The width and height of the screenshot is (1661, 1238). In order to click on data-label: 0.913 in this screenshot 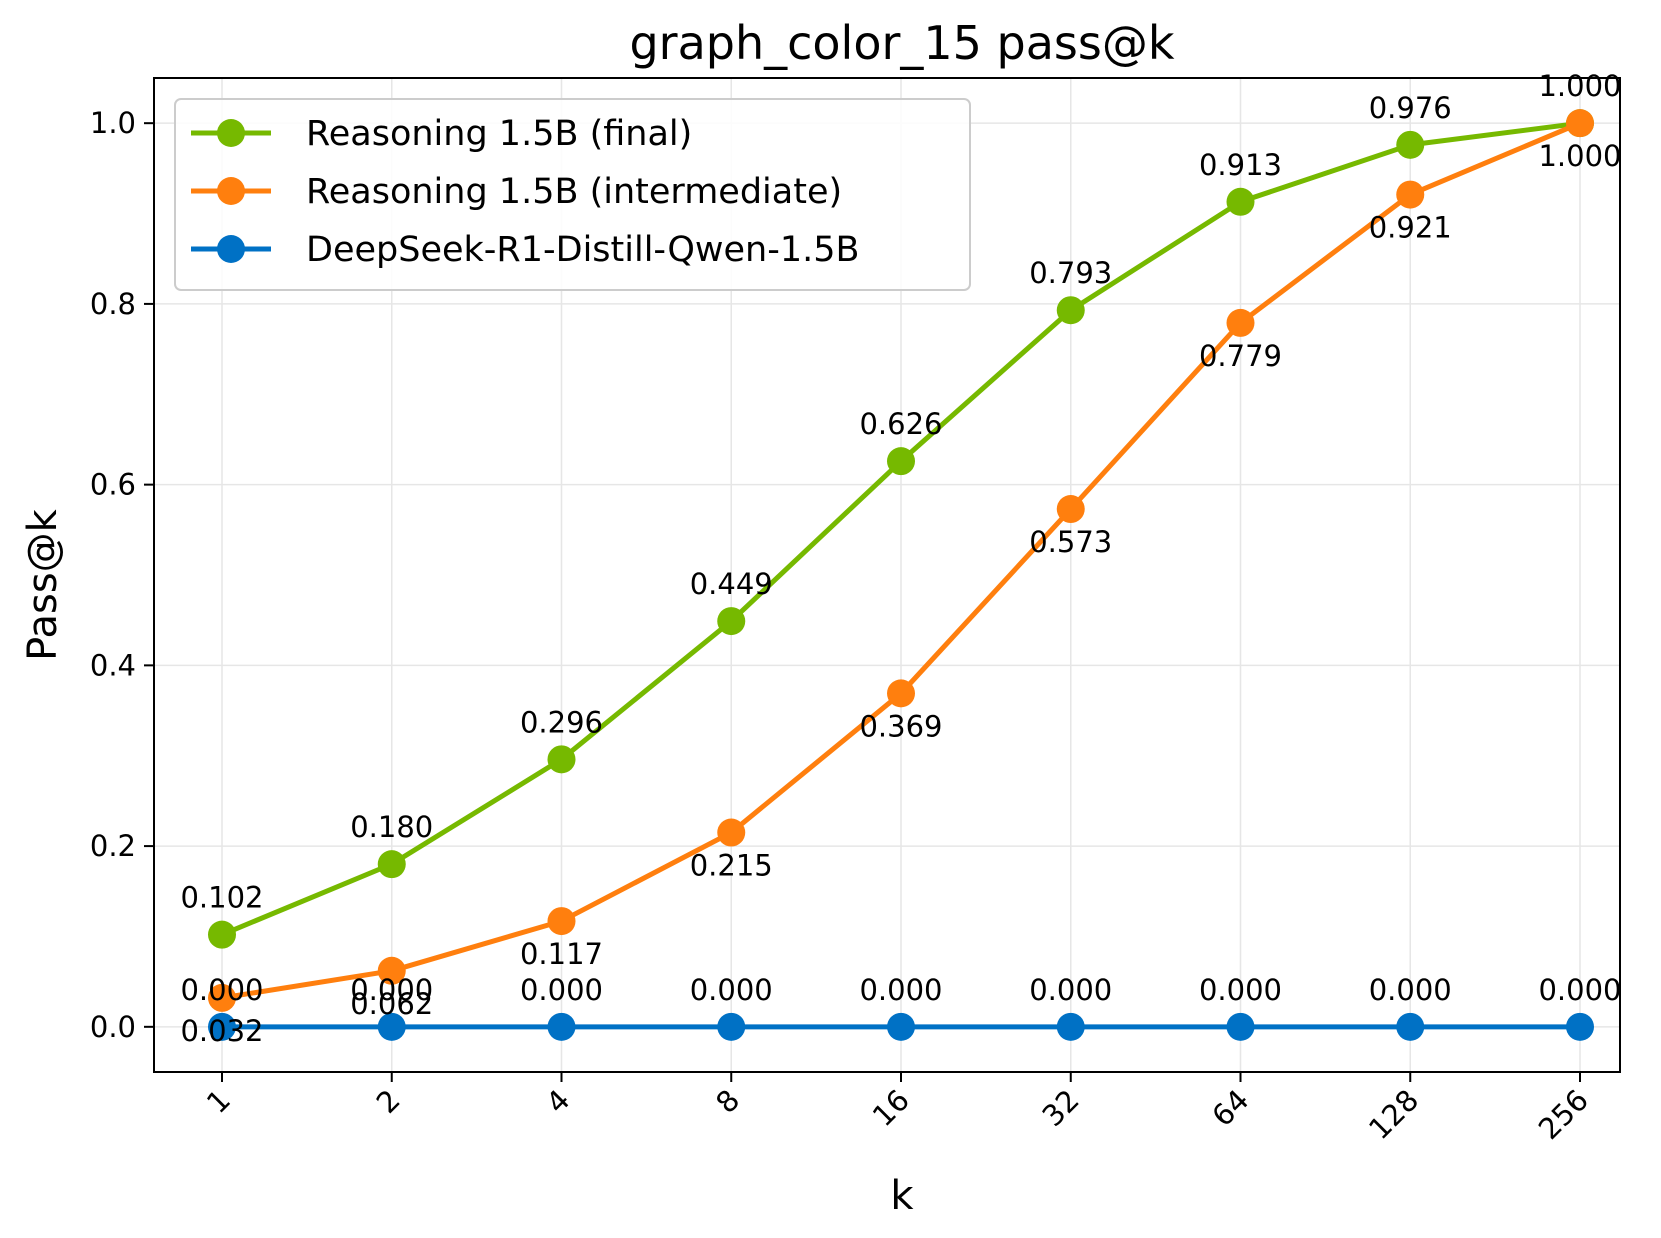, I will do `click(1240, 165)`.